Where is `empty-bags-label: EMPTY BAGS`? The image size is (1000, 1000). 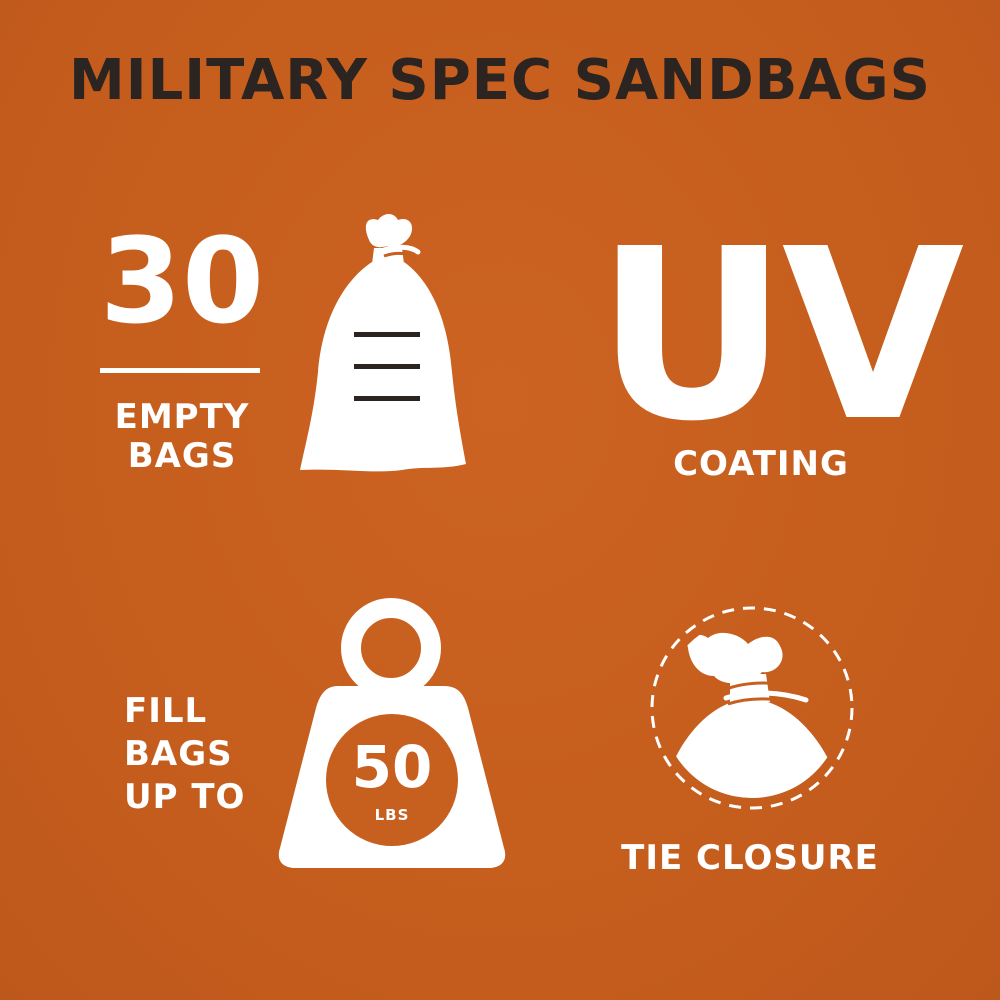 empty-bags-label: EMPTY BAGS is located at coordinates (182, 437).